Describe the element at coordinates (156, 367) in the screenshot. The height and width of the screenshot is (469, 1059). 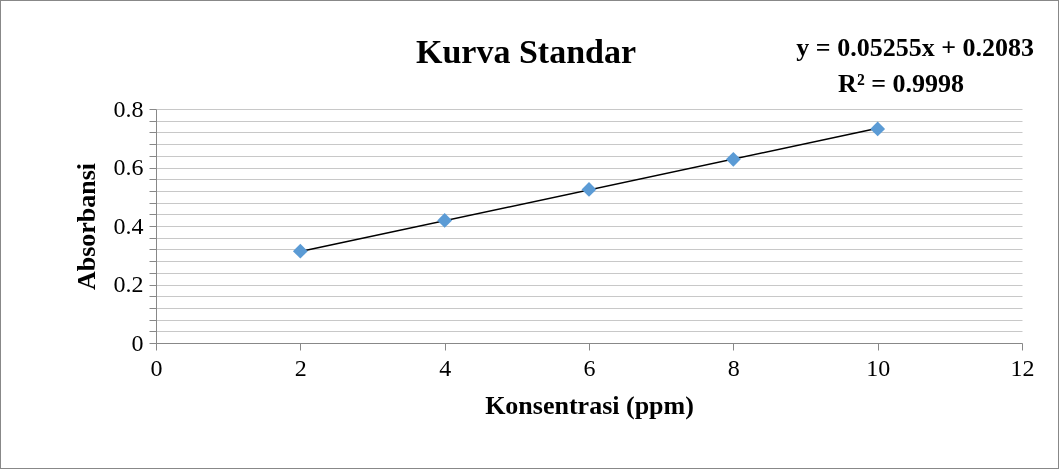
I see `x-tick-label: 0` at that location.